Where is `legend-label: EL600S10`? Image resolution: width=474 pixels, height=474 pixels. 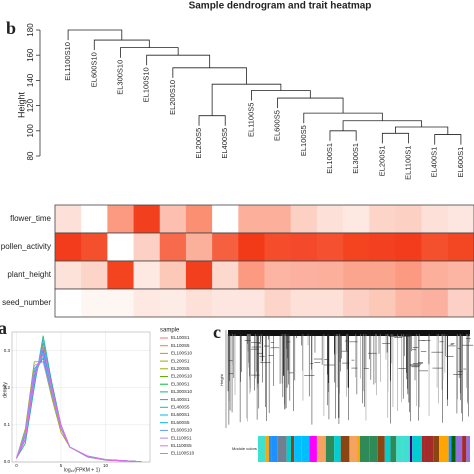 legend-label: EL600S10 is located at coordinates (182, 430).